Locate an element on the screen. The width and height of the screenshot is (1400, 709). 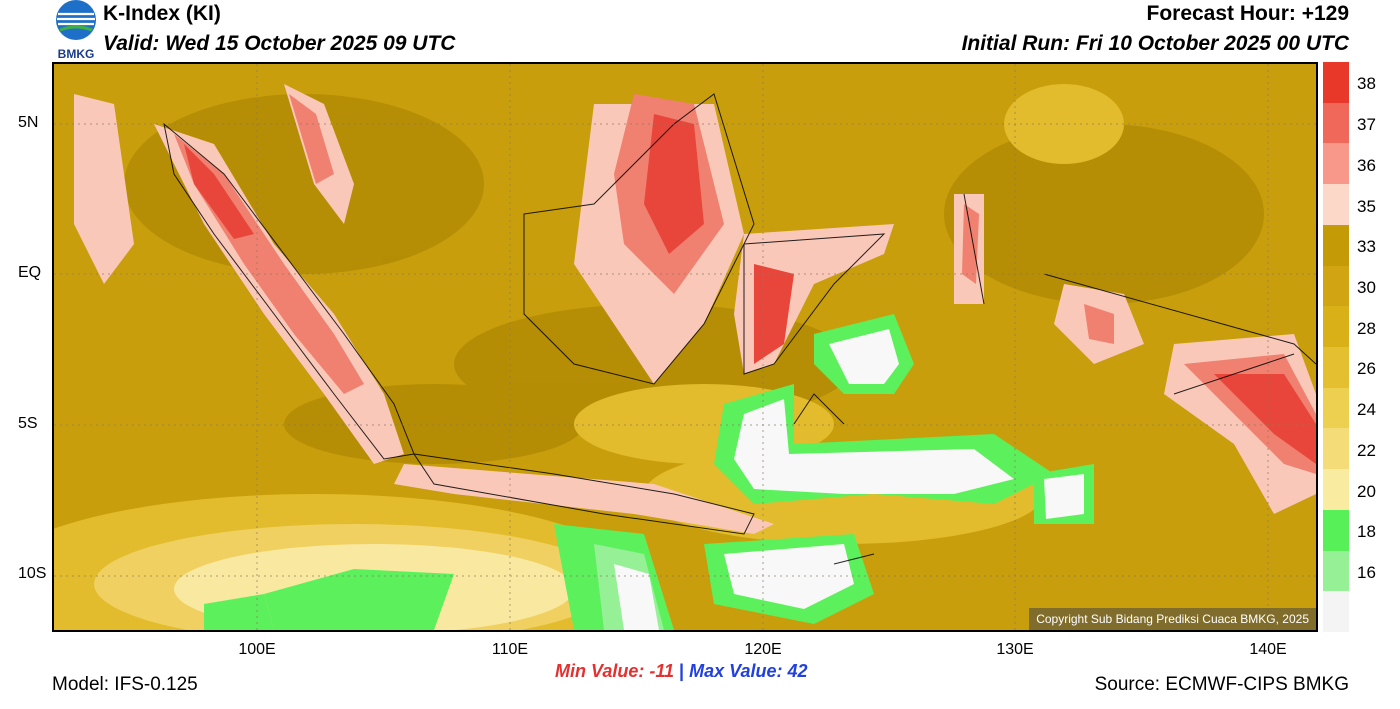
map-title: K-Index (KI) is located at coordinates (162, 13).